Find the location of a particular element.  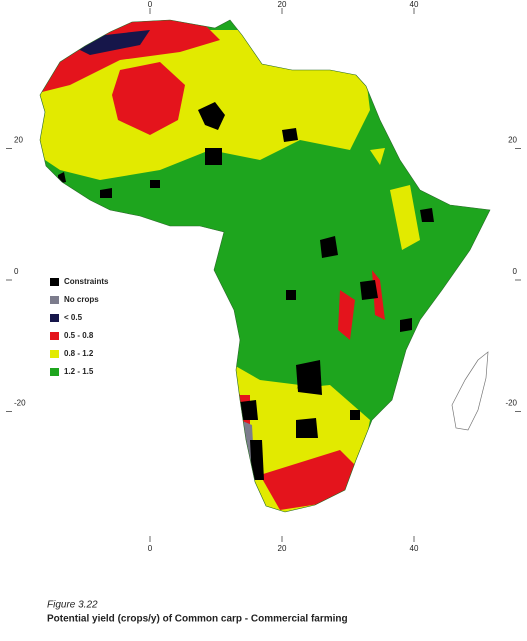

left-tick-label: 20 is located at coordinates (18, 140).